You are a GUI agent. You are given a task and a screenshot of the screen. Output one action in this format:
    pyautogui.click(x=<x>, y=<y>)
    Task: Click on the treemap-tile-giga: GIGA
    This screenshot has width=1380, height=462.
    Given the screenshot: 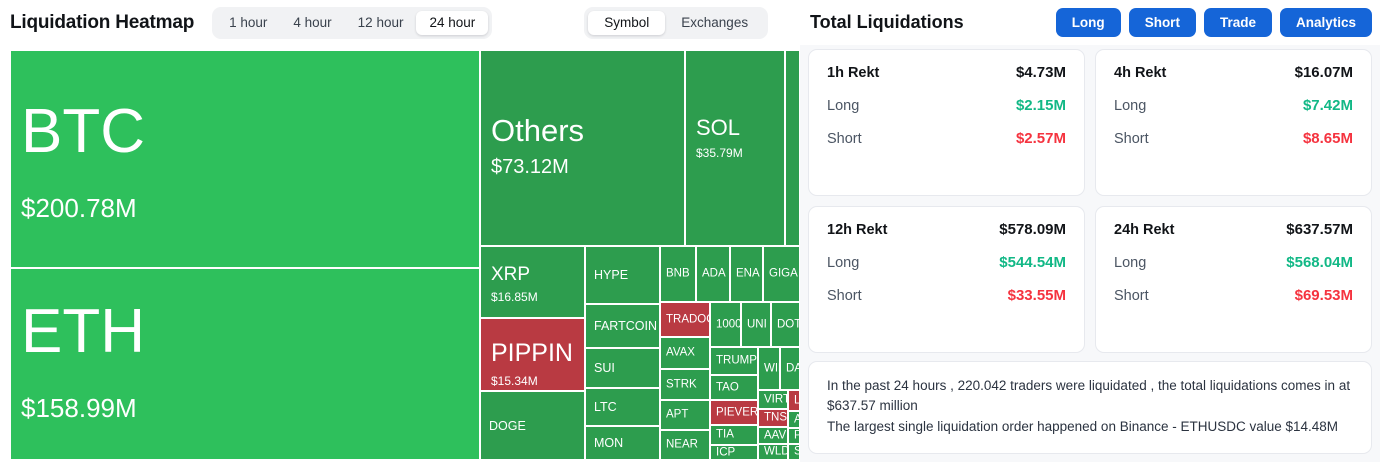 What is the action you would take?
    pyautogui.click(x=781, y=274)
    